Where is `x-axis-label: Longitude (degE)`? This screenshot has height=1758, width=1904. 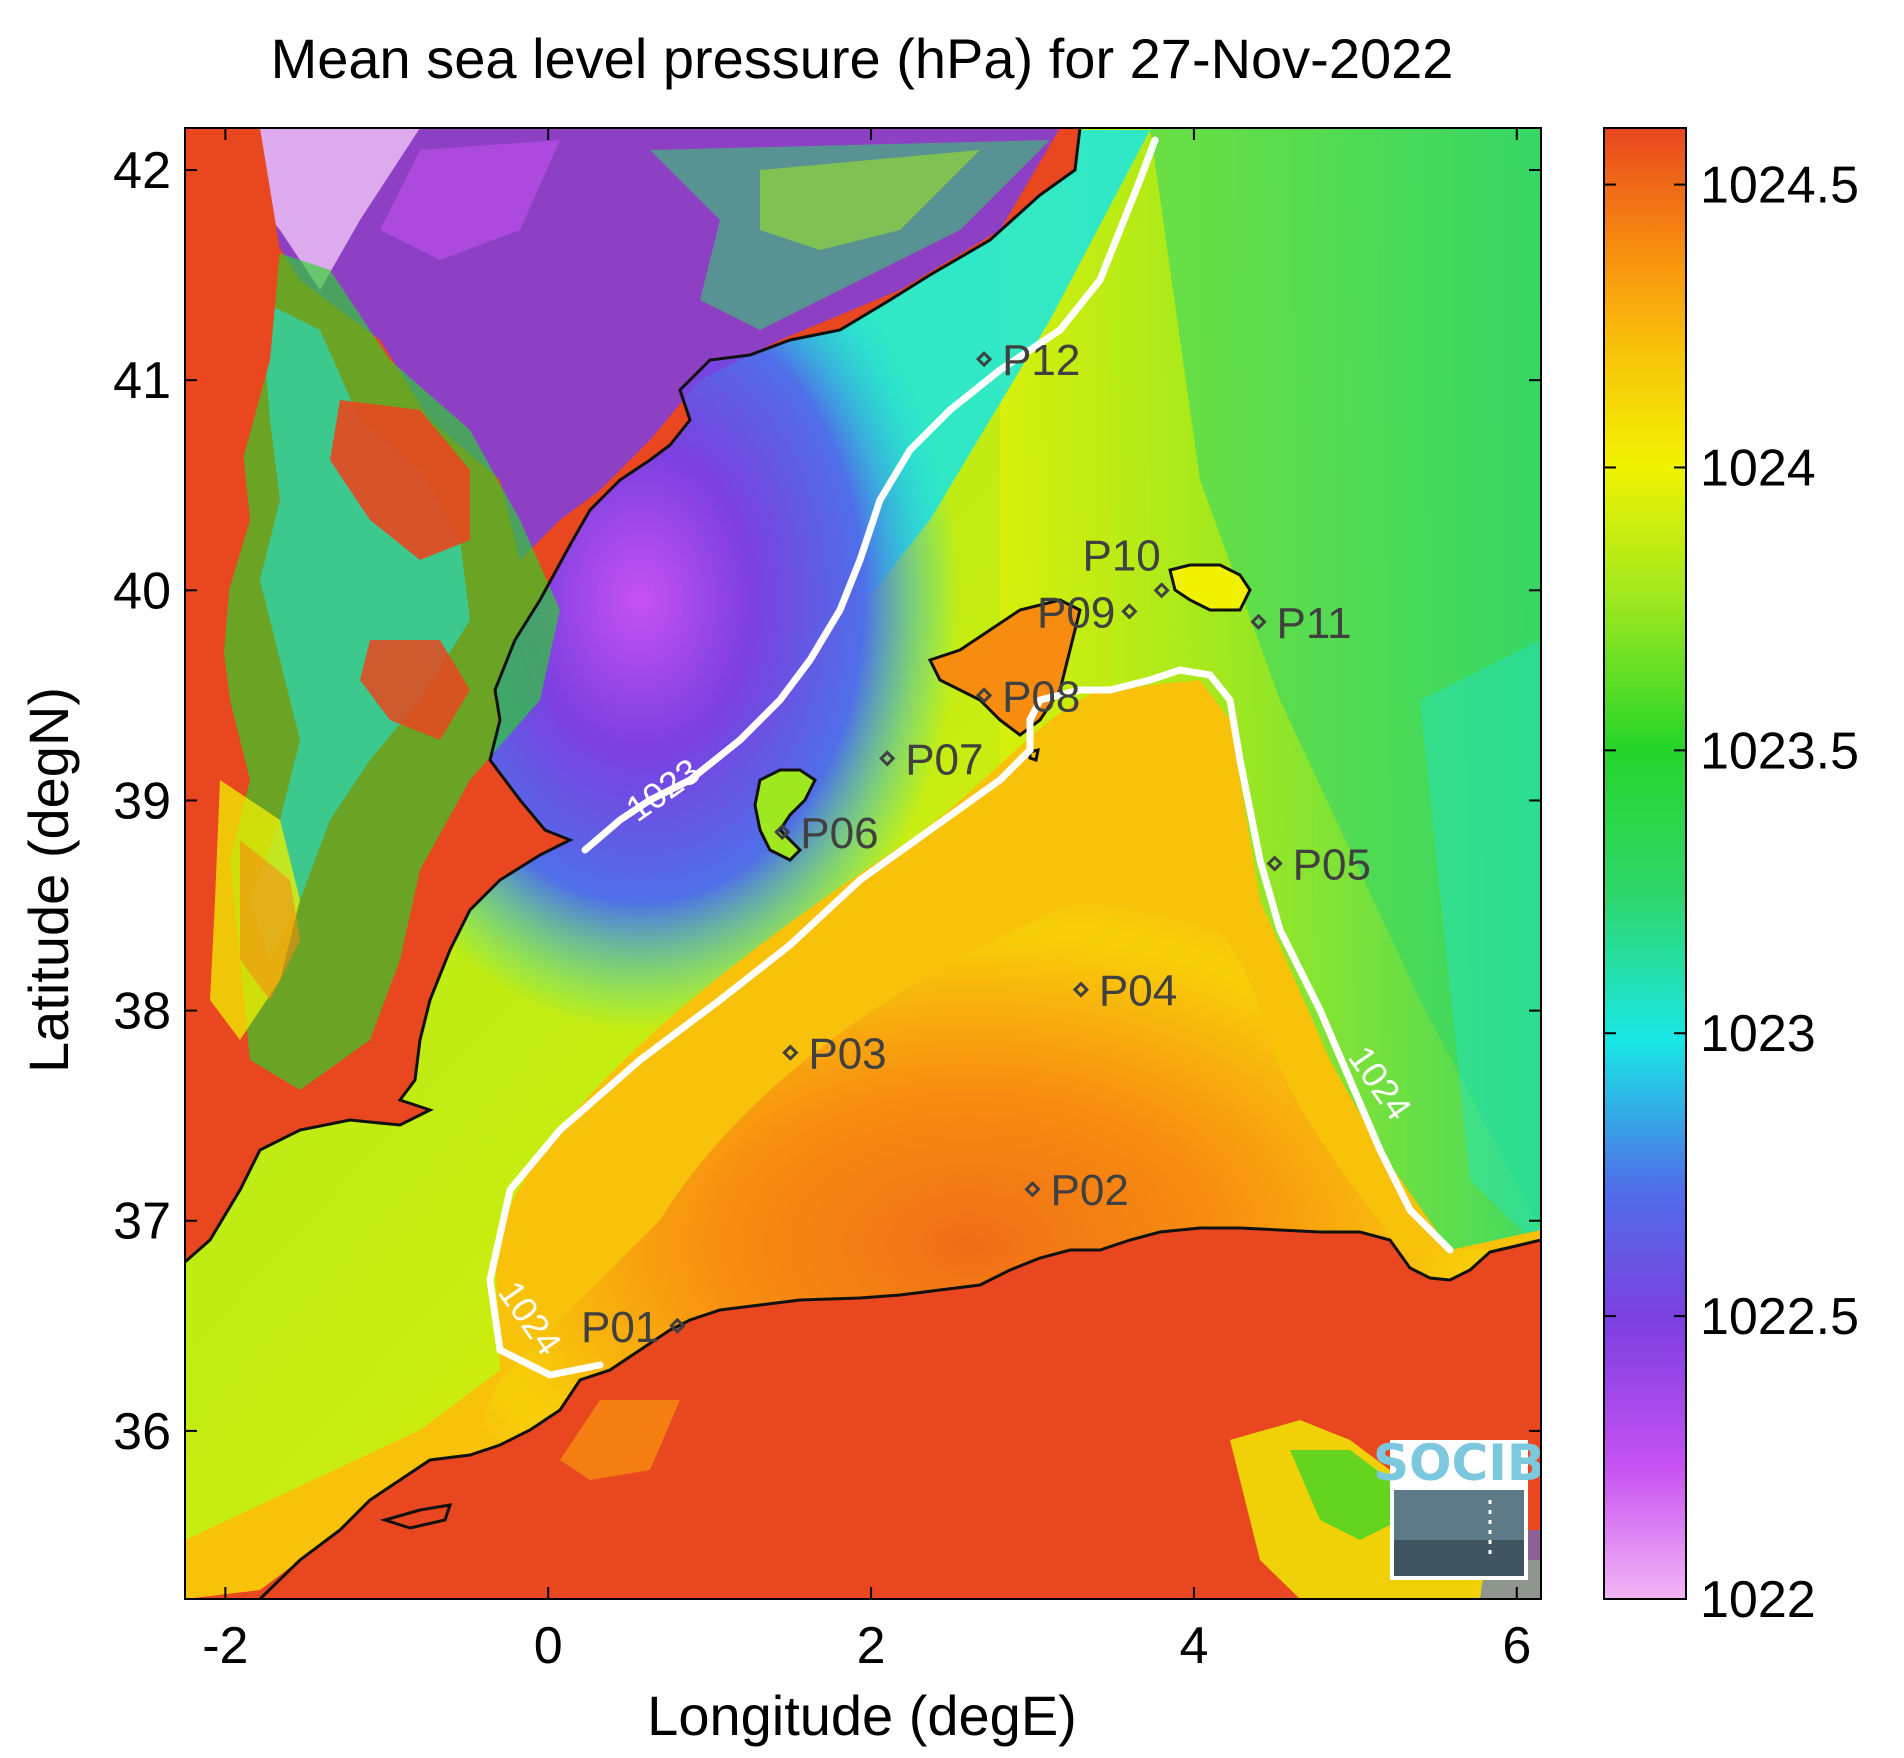
x-axis-label: Longitude (degE) is located at coordinates (862, 1715).